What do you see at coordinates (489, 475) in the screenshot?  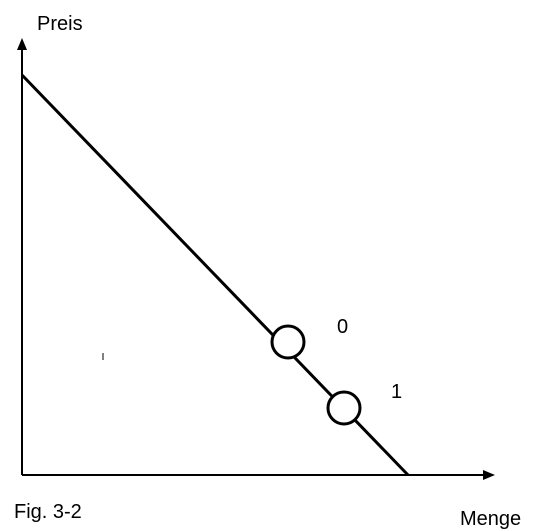 I see `x-axis-arrow` at bounding box center [489, 475].